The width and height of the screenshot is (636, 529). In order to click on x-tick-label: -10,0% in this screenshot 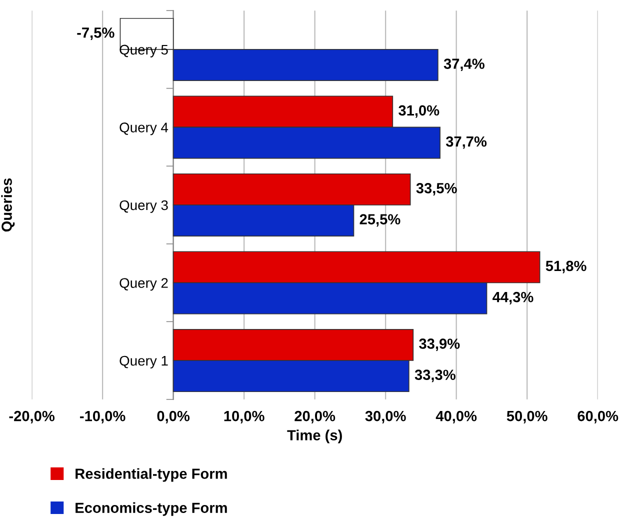, I will do `click(103, 417)`.